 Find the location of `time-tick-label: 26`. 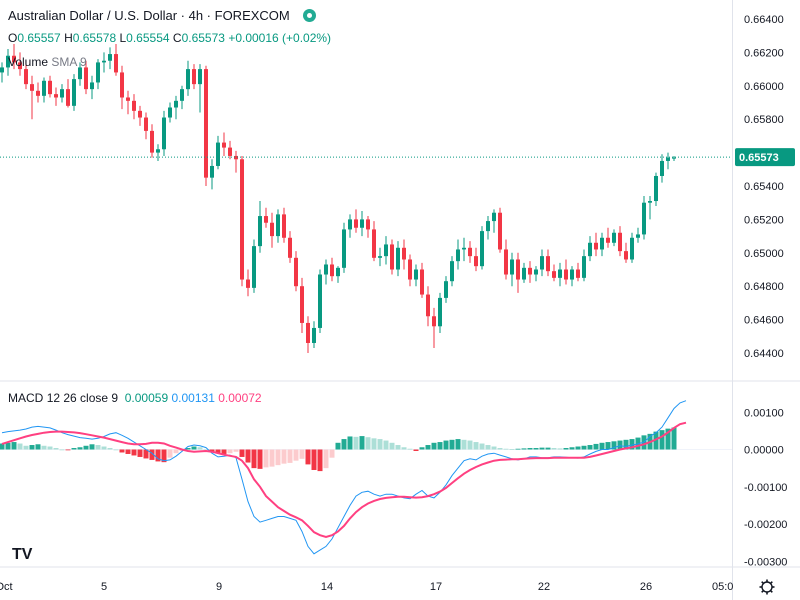

time-tick-label: 26 is located at coordinates (646, 587).